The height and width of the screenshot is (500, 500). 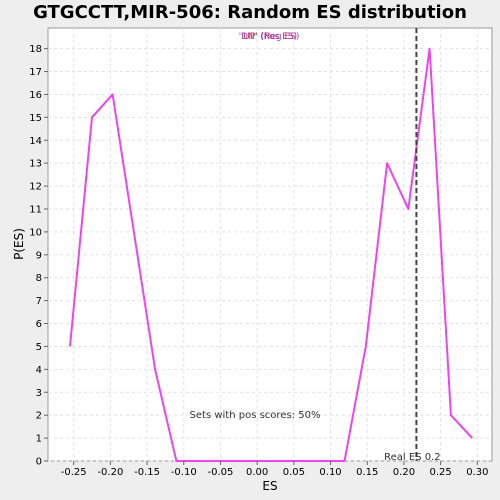 I want to click on y-tick-label: 15, so click(x=35, y=118).